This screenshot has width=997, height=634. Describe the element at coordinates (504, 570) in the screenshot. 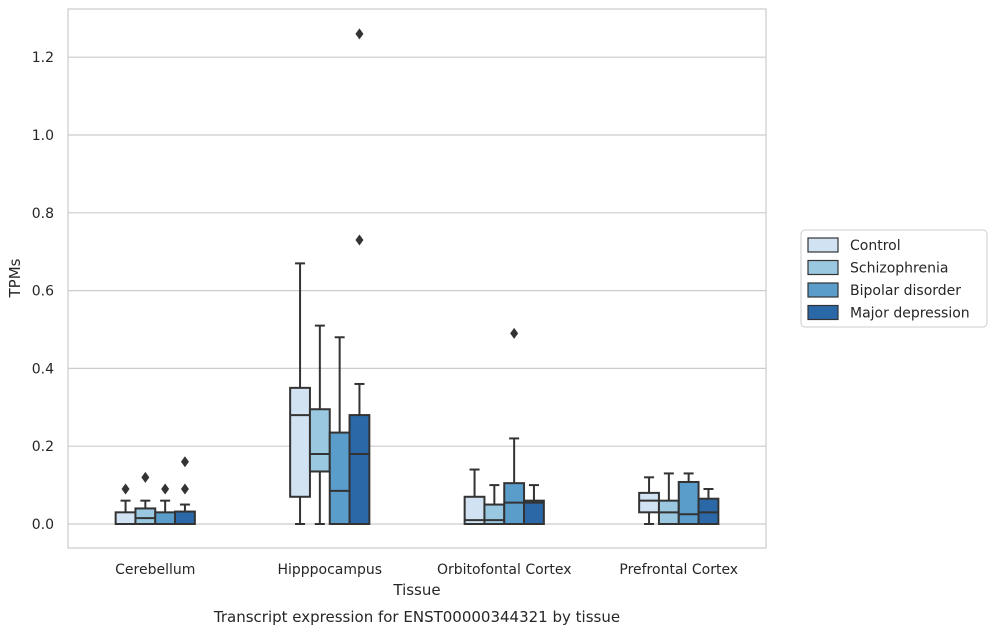

I see `x-tick-label: Orbitofontal Cortex` at that location.